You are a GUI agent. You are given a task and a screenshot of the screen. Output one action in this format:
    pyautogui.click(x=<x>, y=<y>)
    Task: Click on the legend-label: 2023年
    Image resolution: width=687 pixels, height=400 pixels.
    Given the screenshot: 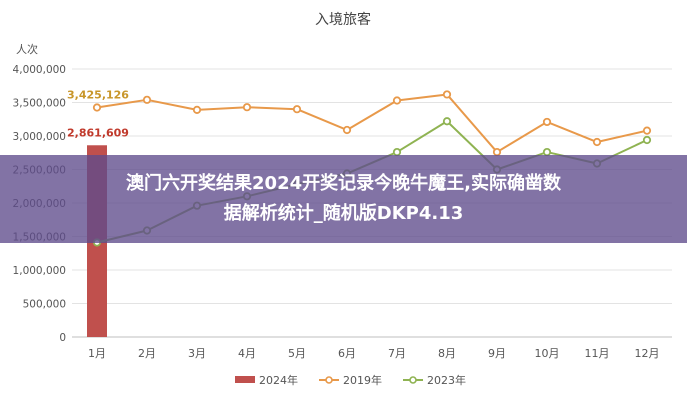 What is the action you would take?
    pyautogui.click(x=446, y=380)
    